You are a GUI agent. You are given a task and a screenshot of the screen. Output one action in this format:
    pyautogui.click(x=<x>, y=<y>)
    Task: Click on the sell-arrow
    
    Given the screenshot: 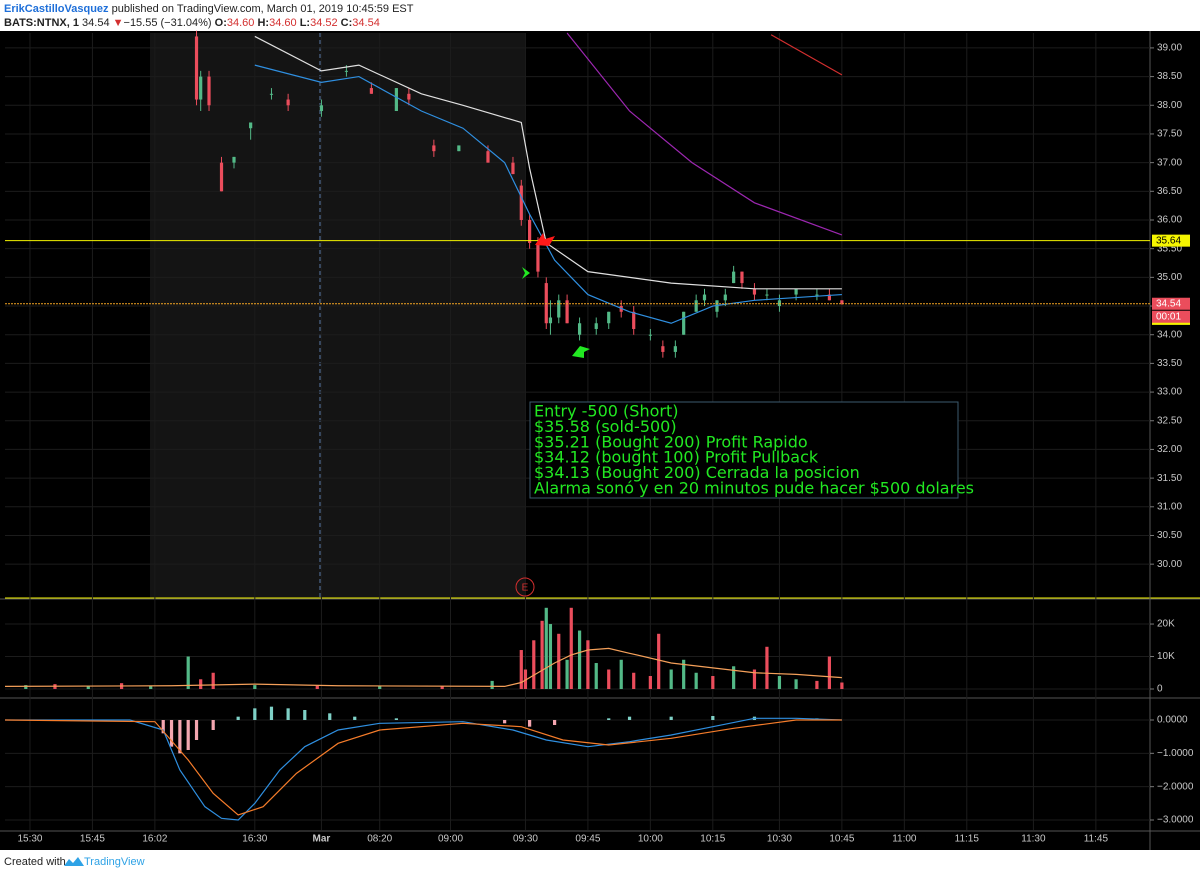 What is the action you would take?
    pyautogui.click(x=545, y=239)
    